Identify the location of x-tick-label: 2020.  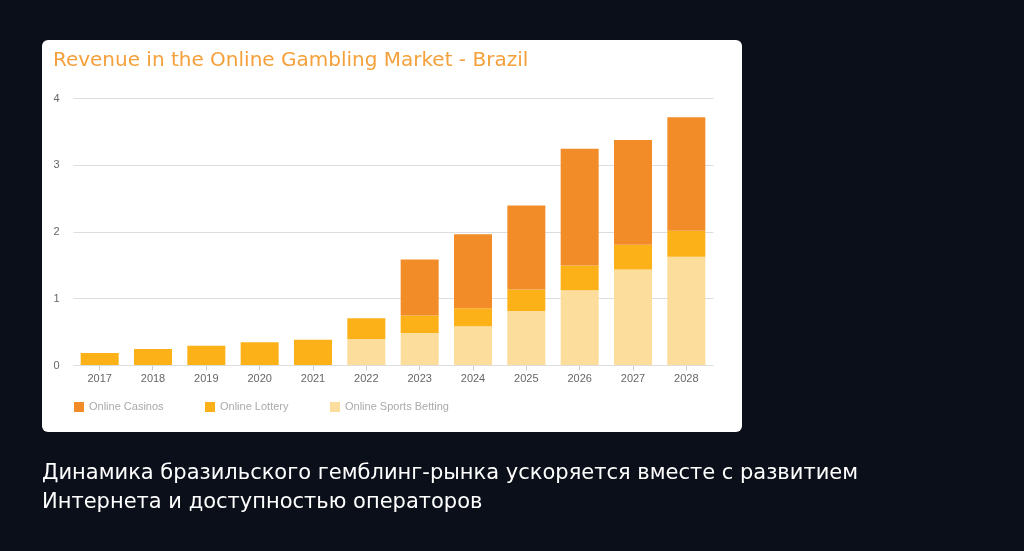
(259, 377).